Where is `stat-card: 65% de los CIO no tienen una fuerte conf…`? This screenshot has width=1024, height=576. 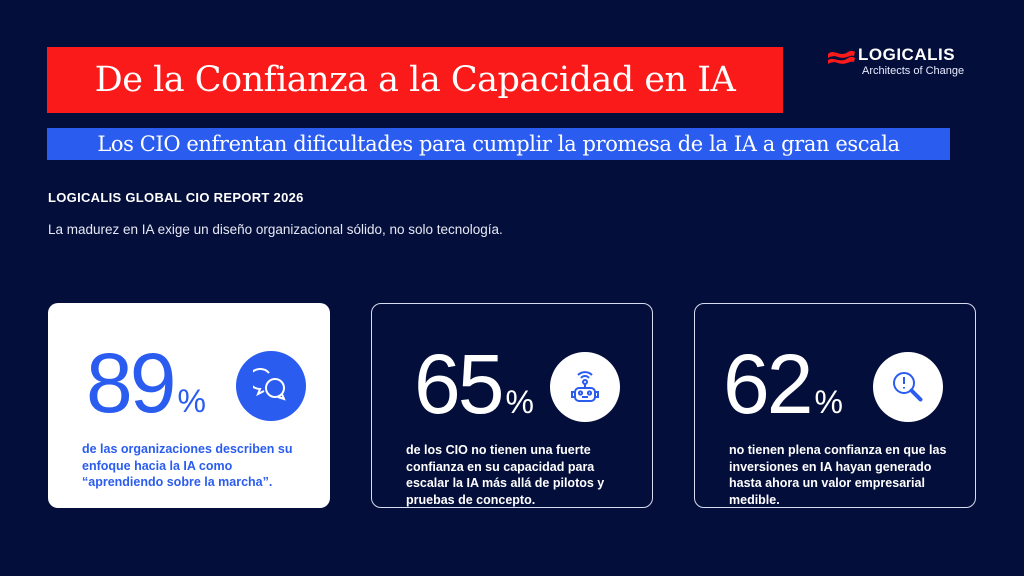
stat-card: 65% de los CIO no tienen una fuerte conf… is located at coordinates (512, 405).